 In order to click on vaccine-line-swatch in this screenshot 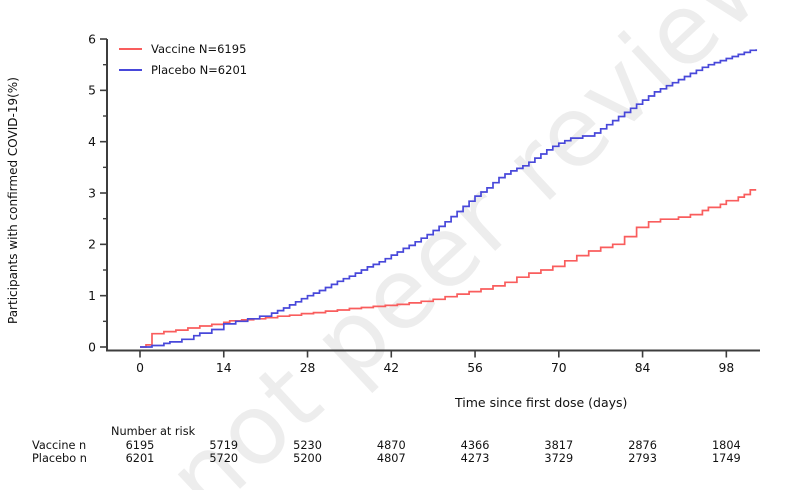, I will do `click(130, 48)`.